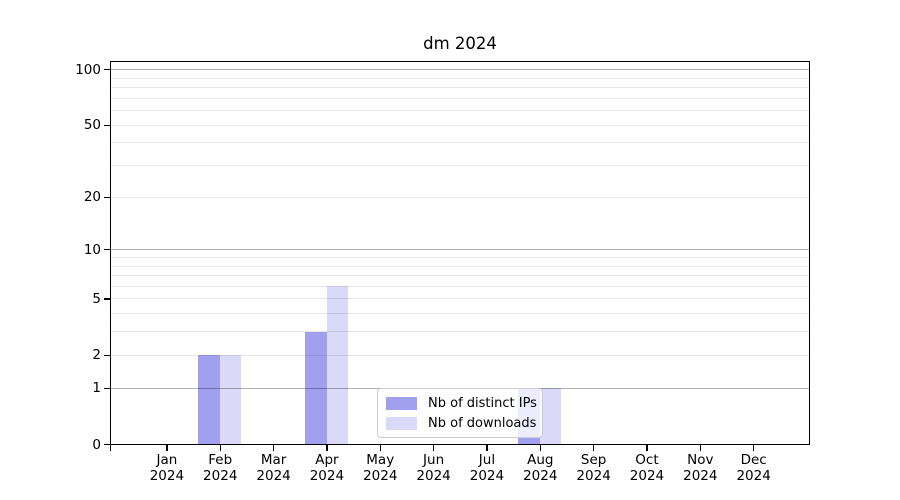 The image size is (900, 500). Describe the element at coordinates (167, 468) in the screenshot. I see `x-tick-label: Jan 2024` at that location.